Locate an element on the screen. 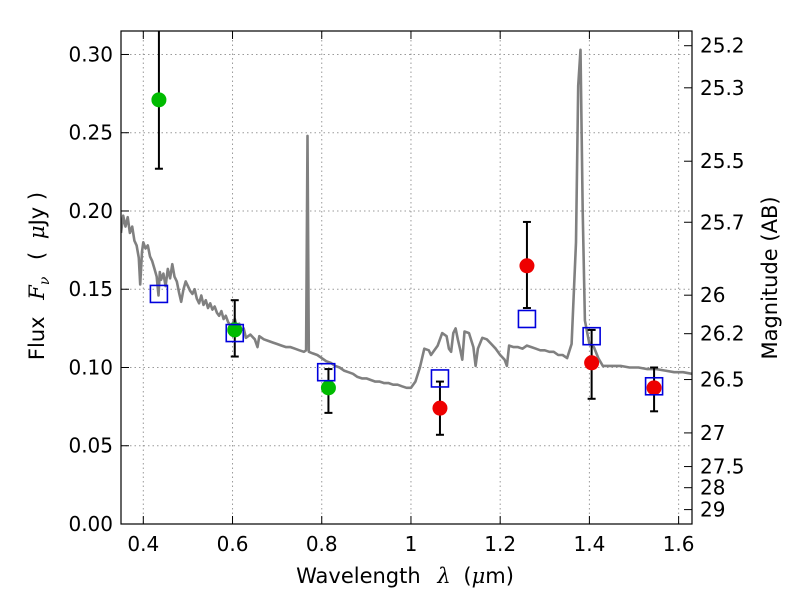 The width and height of the screenshot is (800, 600). y2-axis-label: Magnitude (AB) is located at coordinates (770, 277).